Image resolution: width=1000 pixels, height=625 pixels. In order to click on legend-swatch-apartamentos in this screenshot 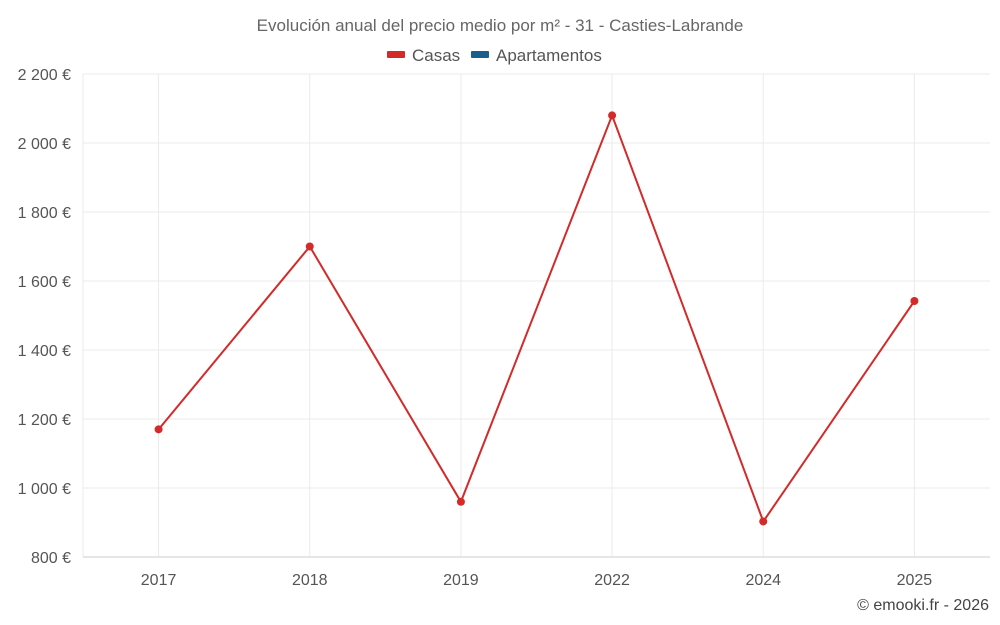, I will do `click(480, 54)`.